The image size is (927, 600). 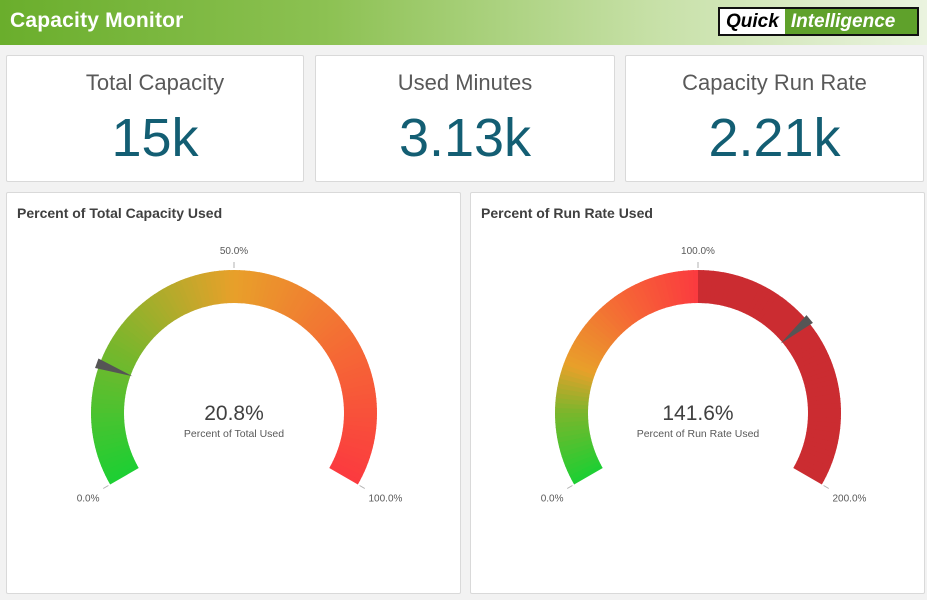 What do you see at coordinates (234, 413) in the screenshot?
I see `gauge-value-text: 20.8%` at bounding box center [234, 413].